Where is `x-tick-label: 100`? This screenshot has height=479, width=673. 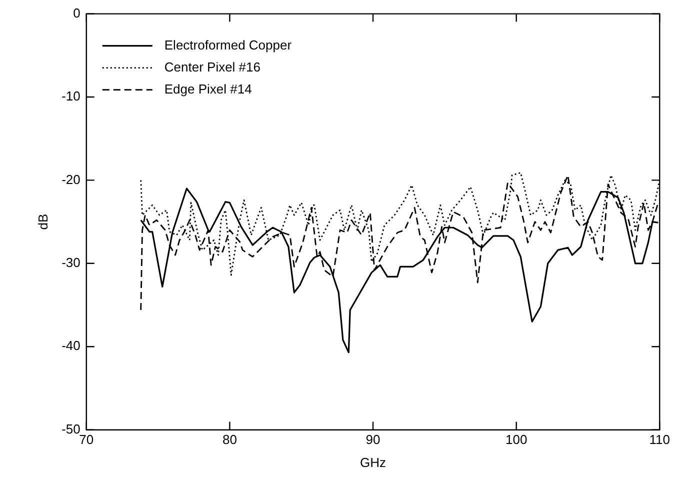 x-tick-label: 100 is located at coordinates (516, 440).